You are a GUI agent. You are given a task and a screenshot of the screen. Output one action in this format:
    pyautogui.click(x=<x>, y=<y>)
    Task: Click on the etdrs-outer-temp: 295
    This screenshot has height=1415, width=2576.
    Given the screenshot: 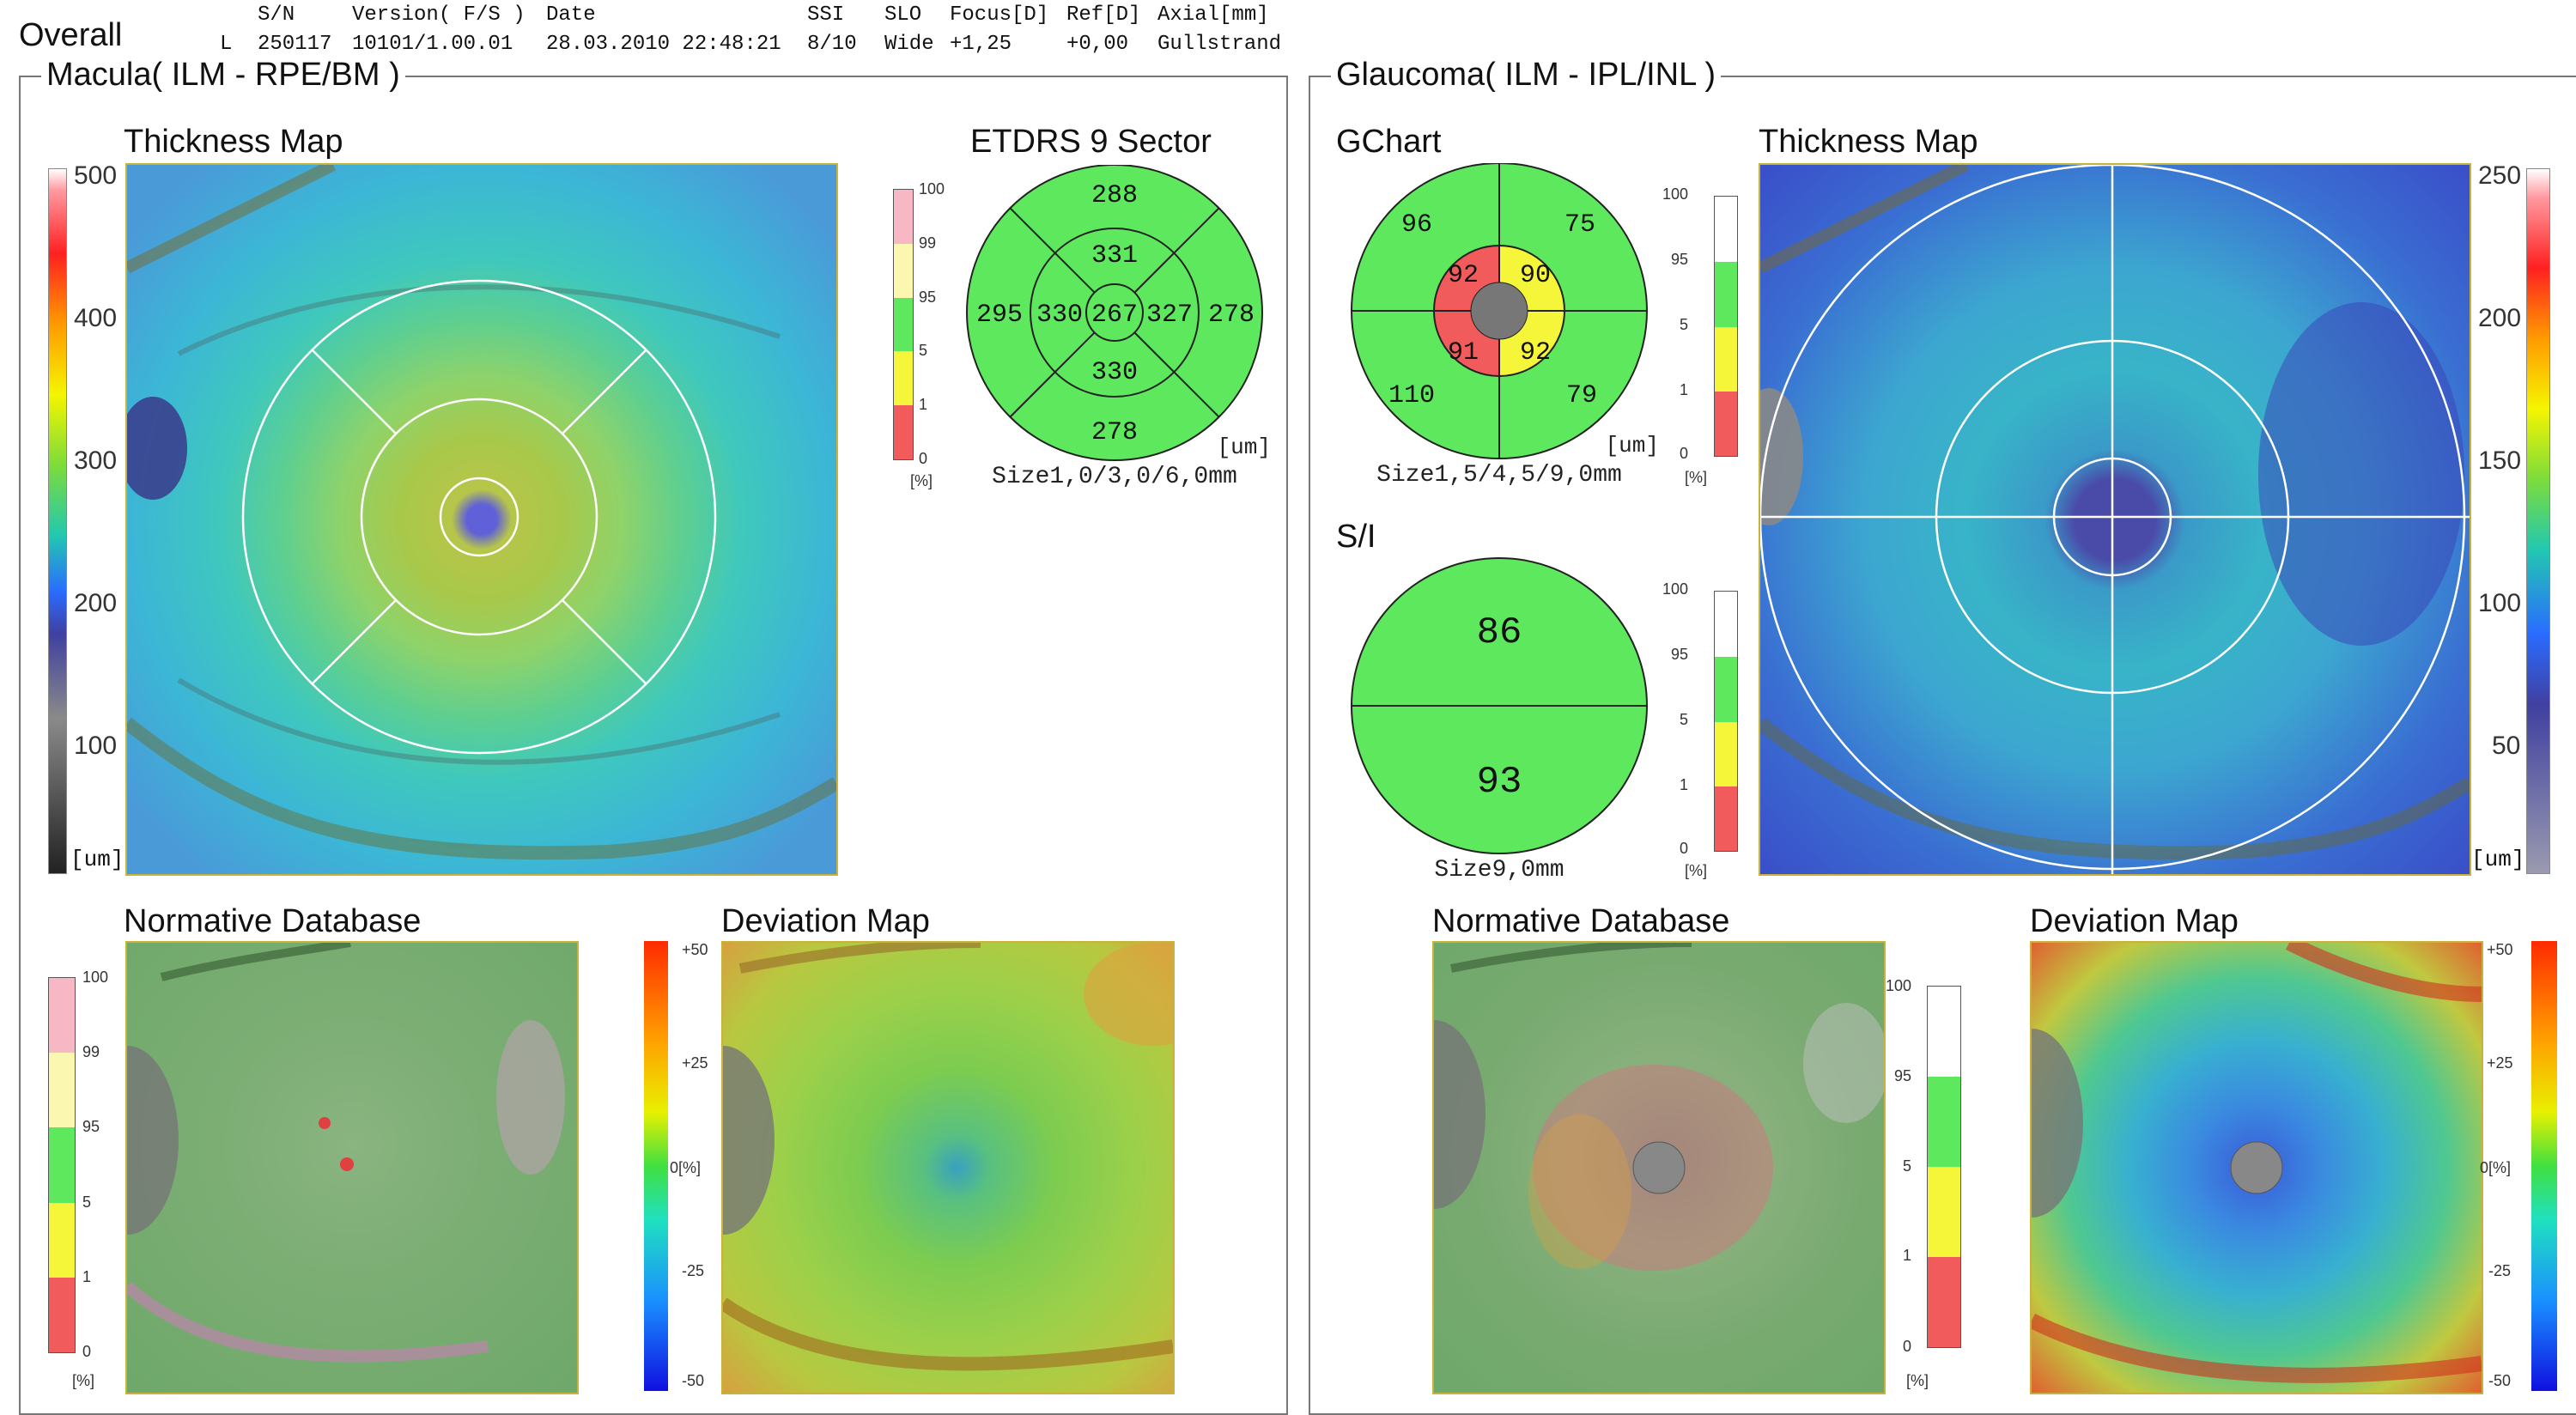 What is the action you would take?
    pyautogui.click(x=999, y=315)
    